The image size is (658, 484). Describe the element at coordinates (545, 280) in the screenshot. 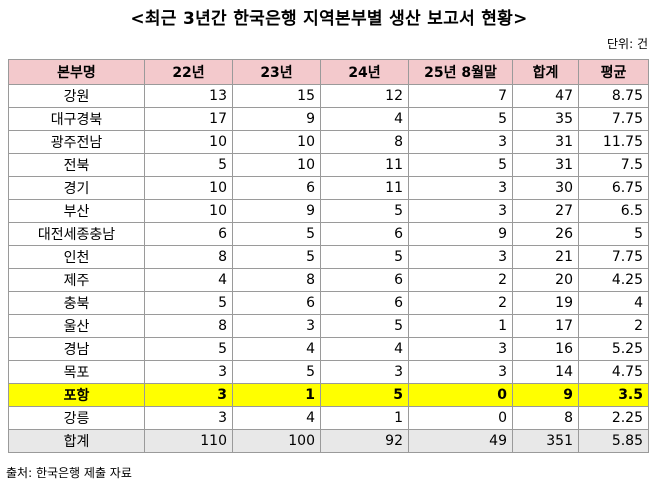

I see `value-cell: 20` at that location.